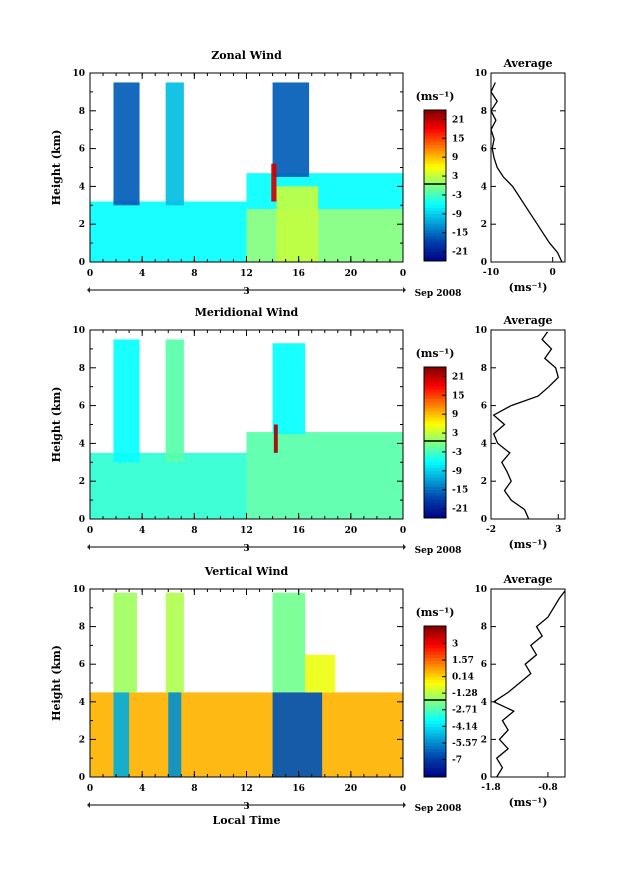 The height and width of the screenshot is (873, 617). I want to click on colorbar-tick-label: 15, so click(458, 396).